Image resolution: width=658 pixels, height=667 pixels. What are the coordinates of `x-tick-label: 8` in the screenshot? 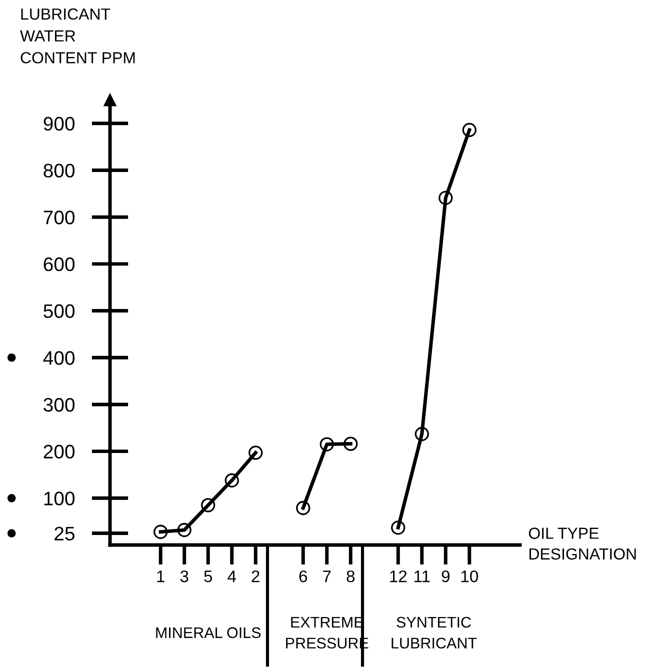 It's located at (350, 576).